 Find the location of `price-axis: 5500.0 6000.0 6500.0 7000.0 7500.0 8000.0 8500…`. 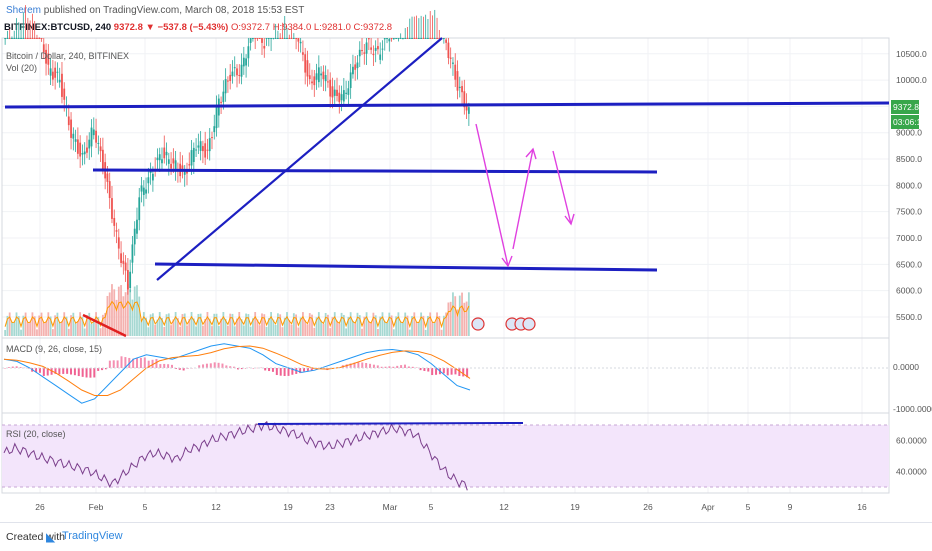

price-axis: 5500.0 6000.0 6500.0 7000.0 7500.0 8000.0 8500… is located at coordinates (911, 185).